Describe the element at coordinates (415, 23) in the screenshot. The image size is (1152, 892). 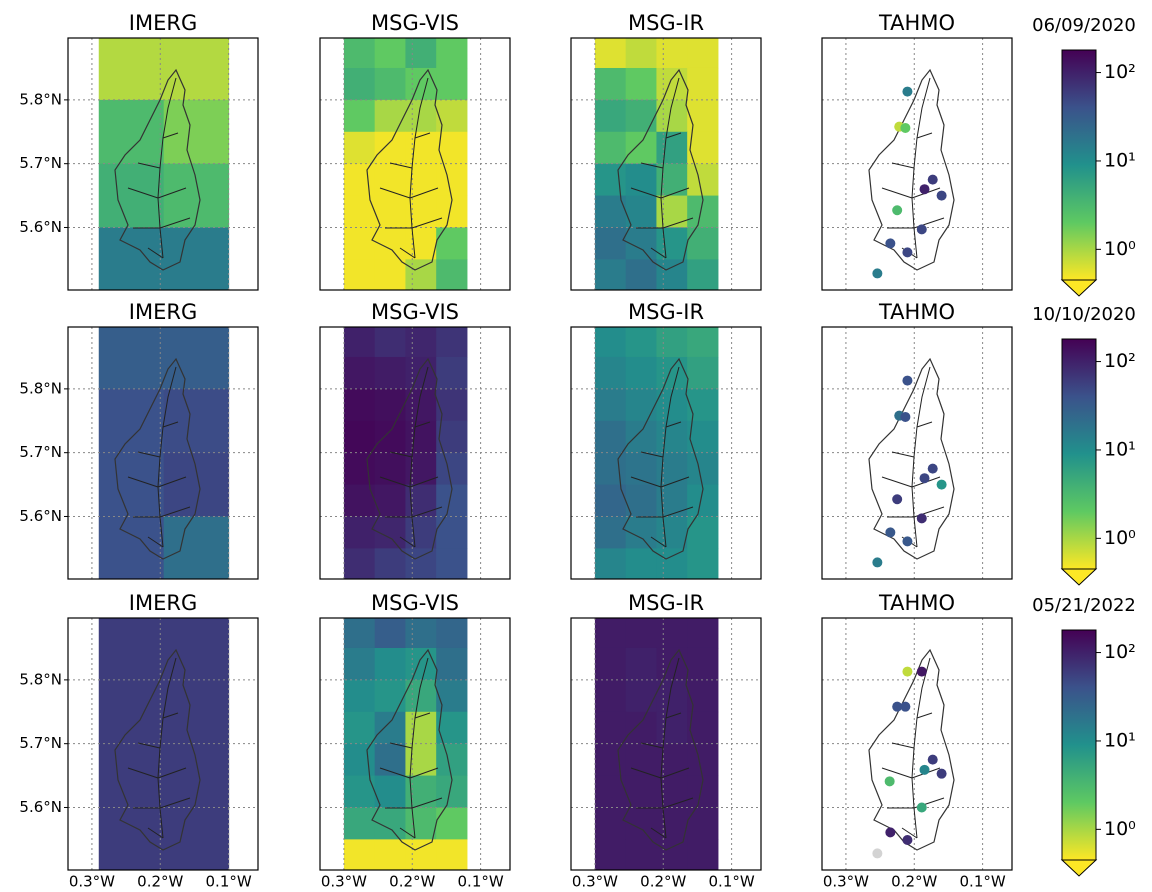
I see `panel-title: MSG-VIS` at that location.